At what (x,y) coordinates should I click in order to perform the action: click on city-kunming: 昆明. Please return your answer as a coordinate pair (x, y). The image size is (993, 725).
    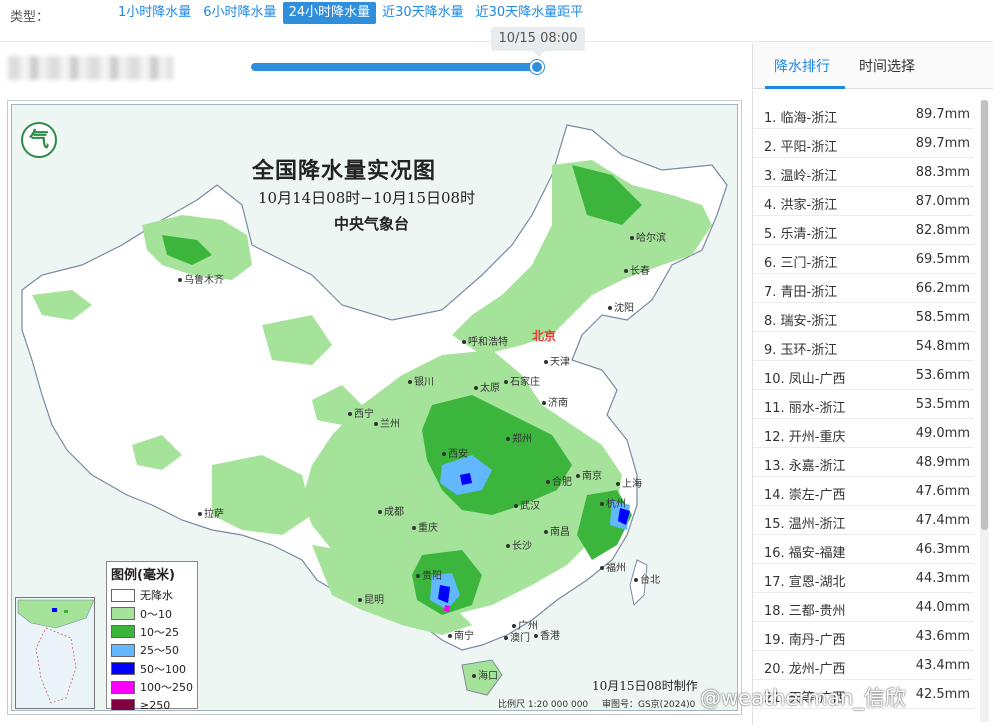
    Looking at the image, I should click on (371, 598).